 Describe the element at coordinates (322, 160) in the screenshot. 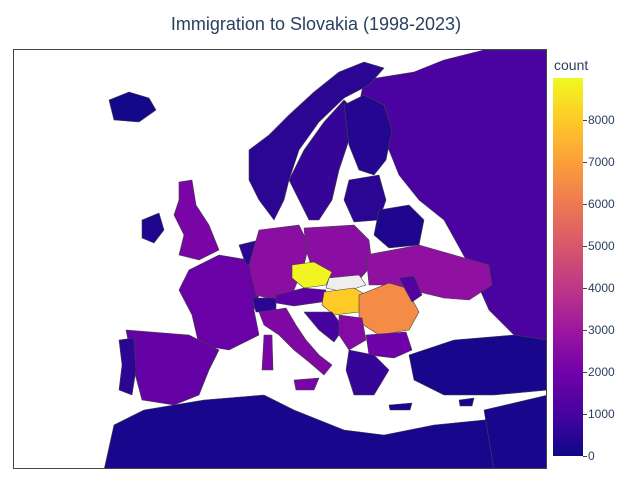

I see `country-sweden` at that location.